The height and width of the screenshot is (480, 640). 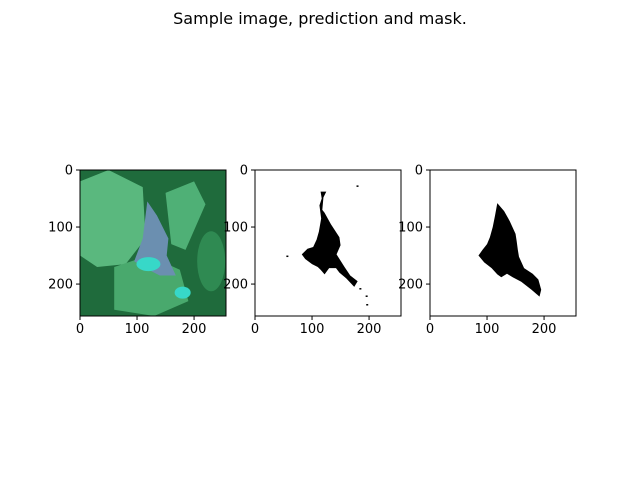 I want to click on image-prediction, so click(x=328, y=243).